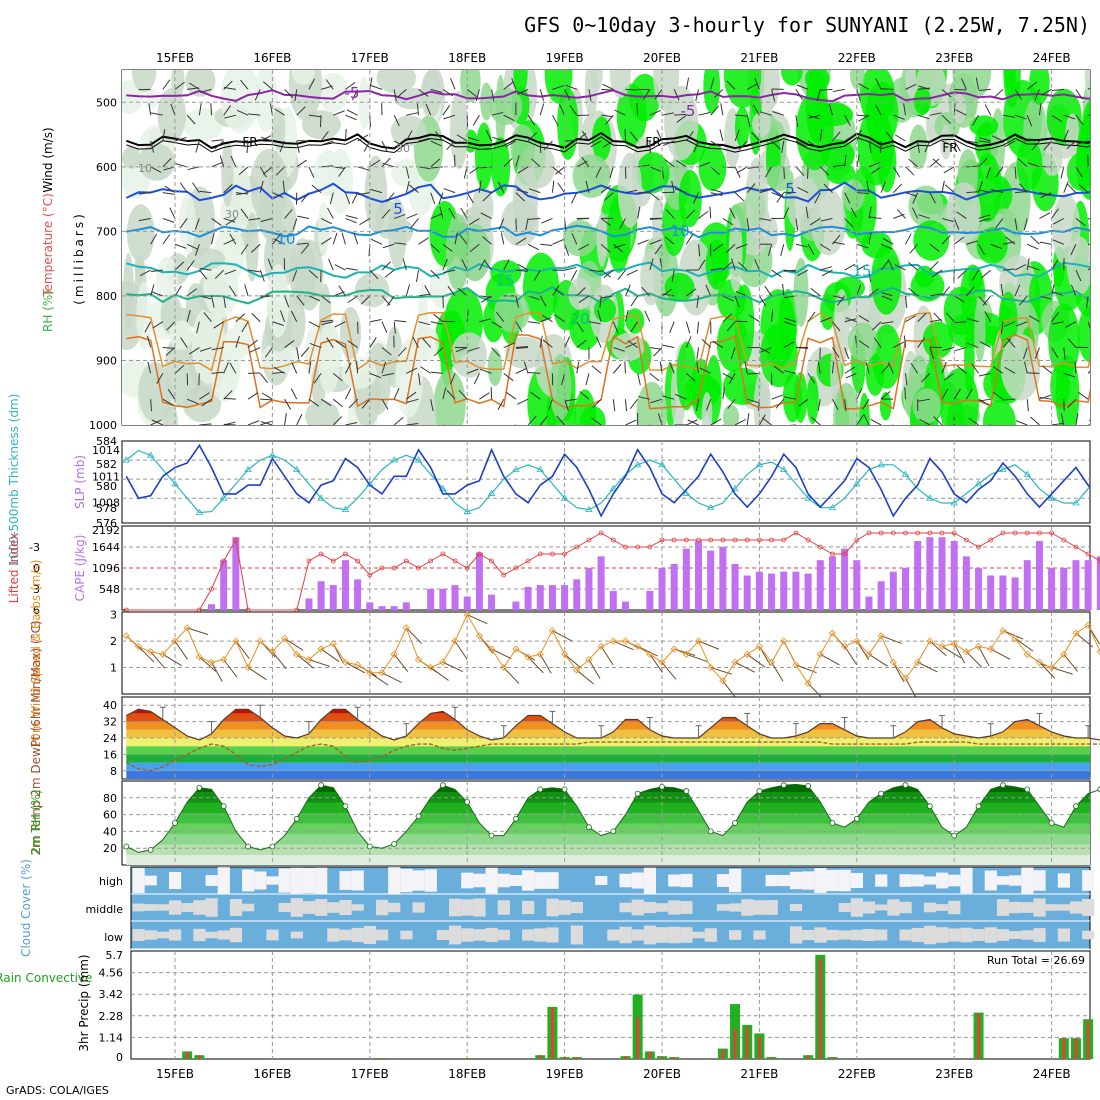 Image resolution: width=1100 pixels, height=1100 pixels. I want to click on bottom-date-label: 20FEB, so click(662, 1074).